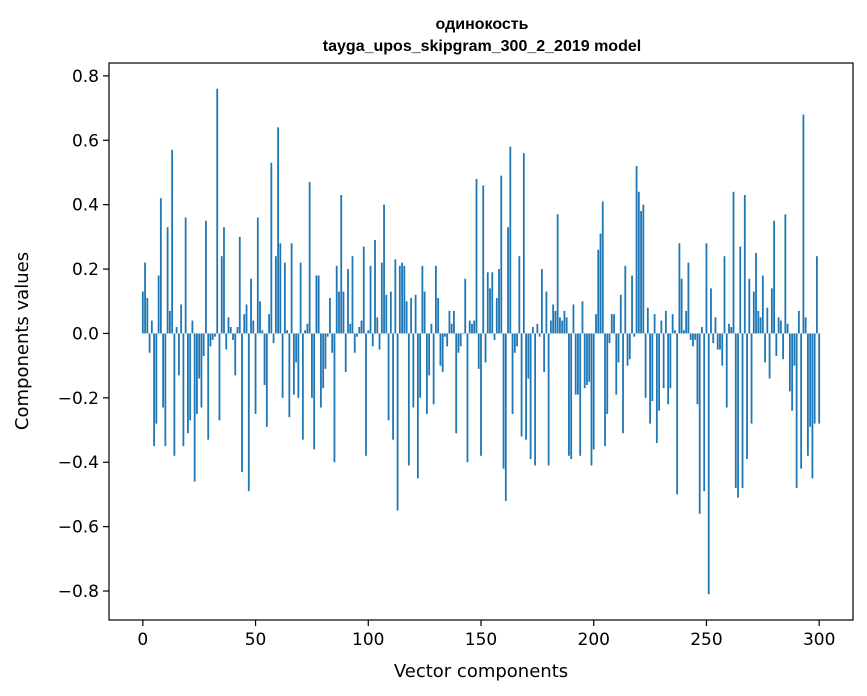 The width and height of the screenshot is (867, 696). I want to click on x-axis-label: Vector components, so click(481, 671).